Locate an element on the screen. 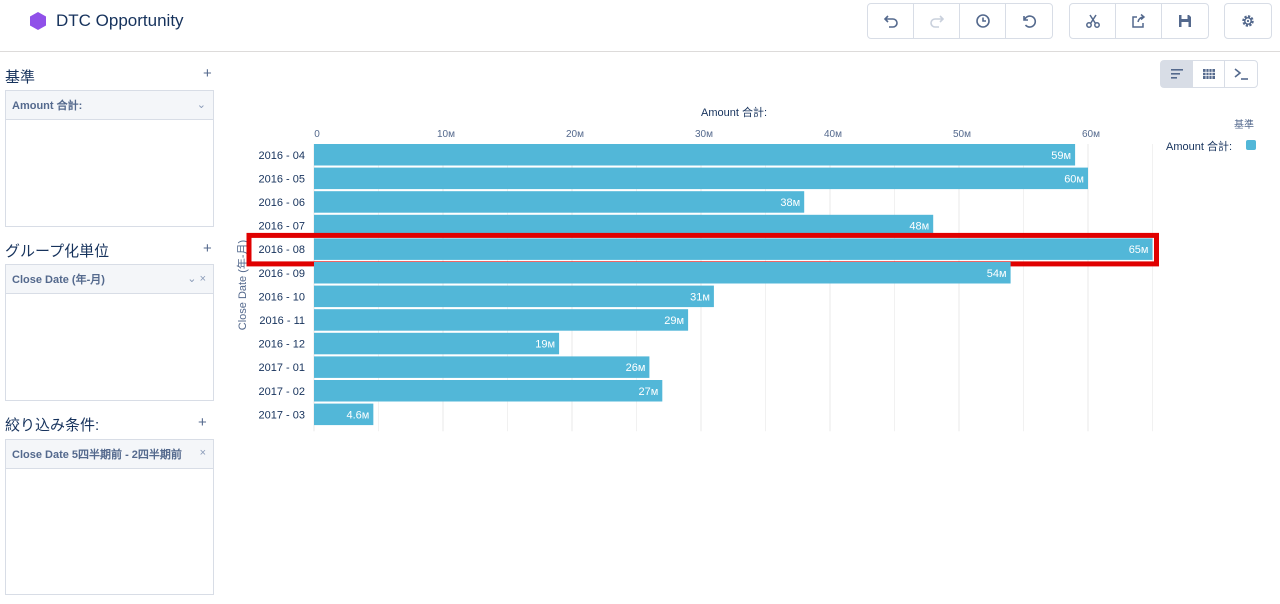  y-tick-label: 2016 - 09 is located at coordinates (282, 274).